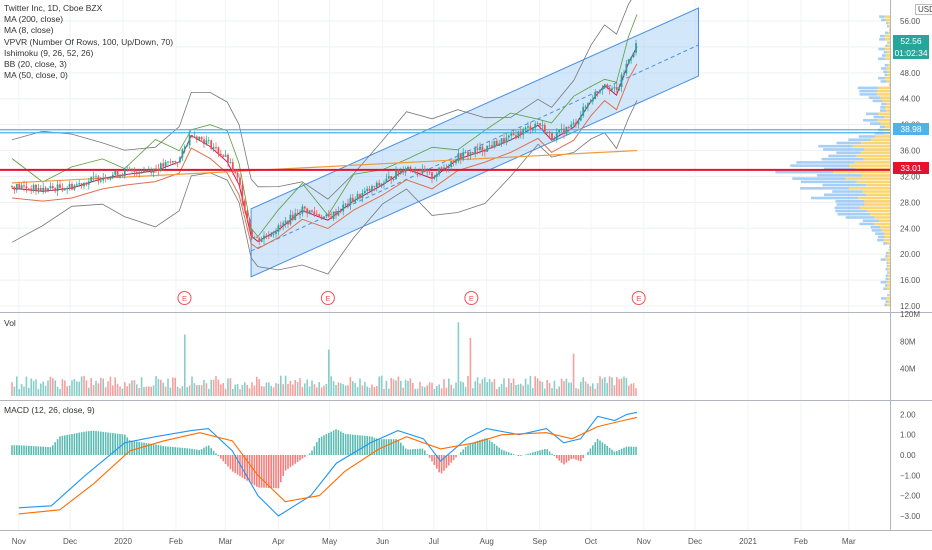 This screenshot has height=550, width=932. Describe the element at coordinates (49, 52) in the screenshot. I see `indicator-ichimoku: Ishimoku (9, 26, 52, 26)` at that location.